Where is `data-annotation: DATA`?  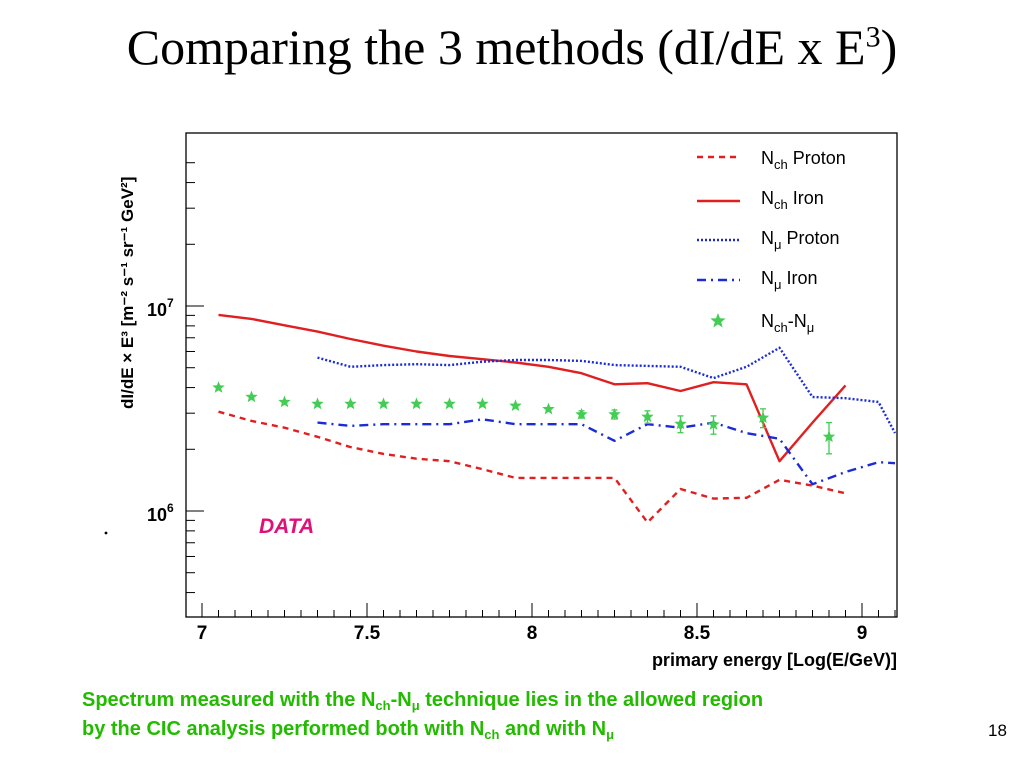 data-annotation: DATA is located at coordinates (286, 526).